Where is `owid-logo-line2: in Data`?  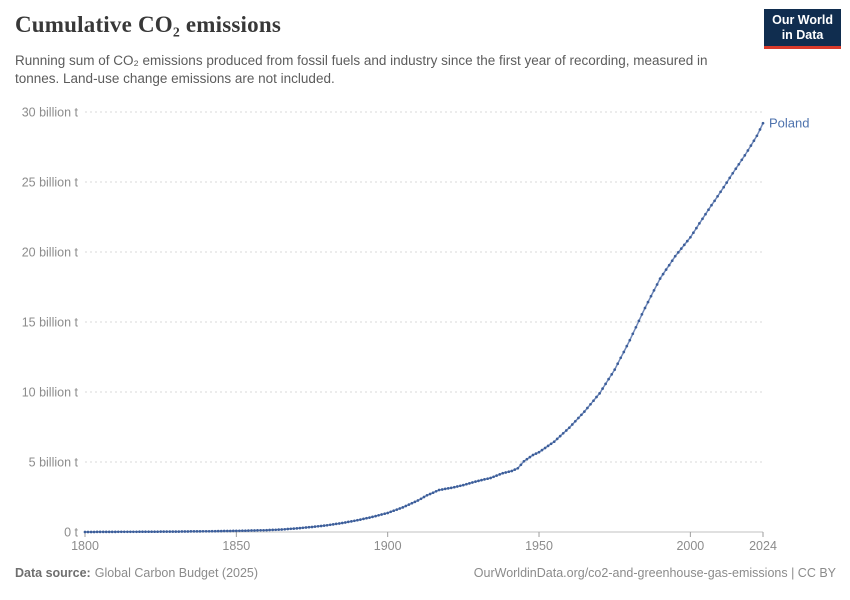 owid-logo-line2: in Data is located at coordinates (802, 35).